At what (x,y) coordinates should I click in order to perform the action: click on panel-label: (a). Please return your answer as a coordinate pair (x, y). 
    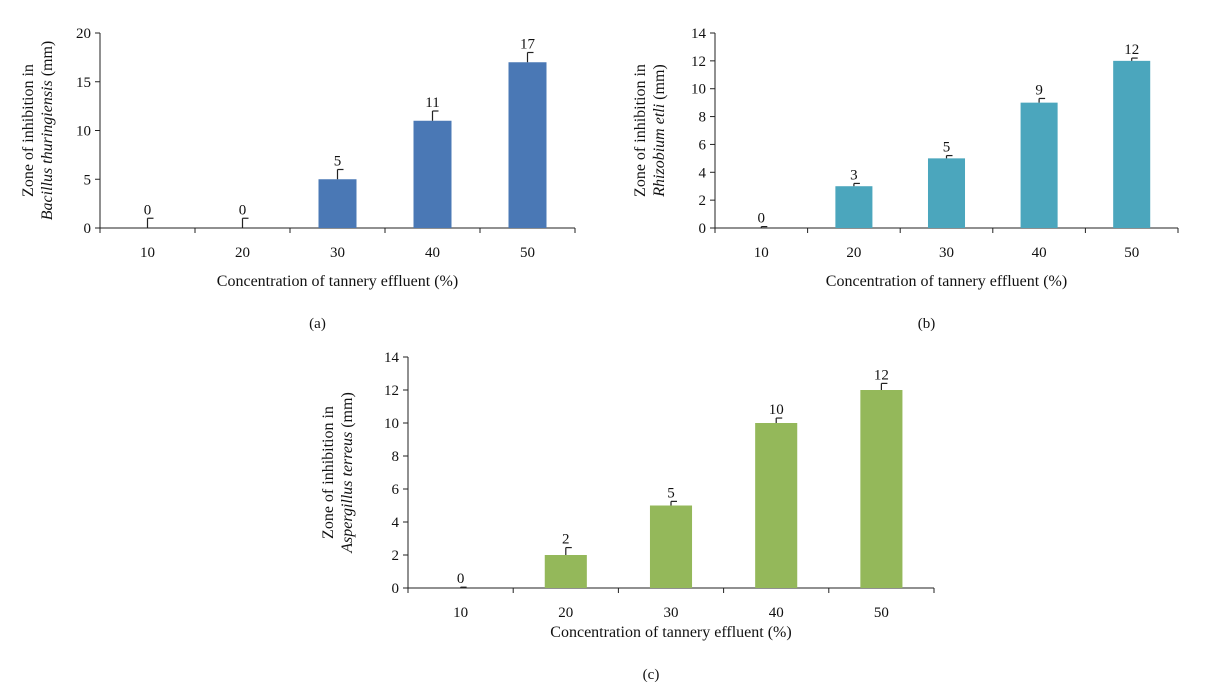
    Looking at the image, I should click on (317, 324).